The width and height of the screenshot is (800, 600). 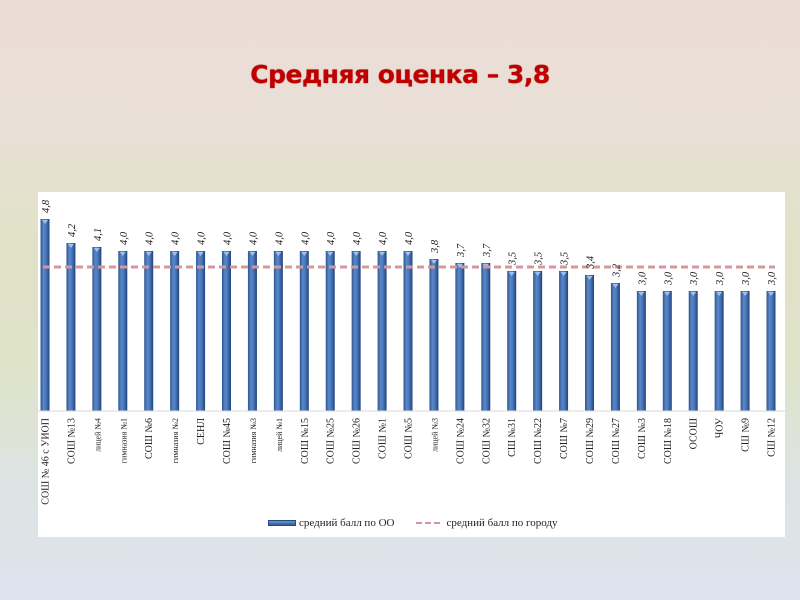 What do you see at coordinates (616, 270) in the screenshot?
I see `value-label: 3,2` at bounding box center [616, 270].